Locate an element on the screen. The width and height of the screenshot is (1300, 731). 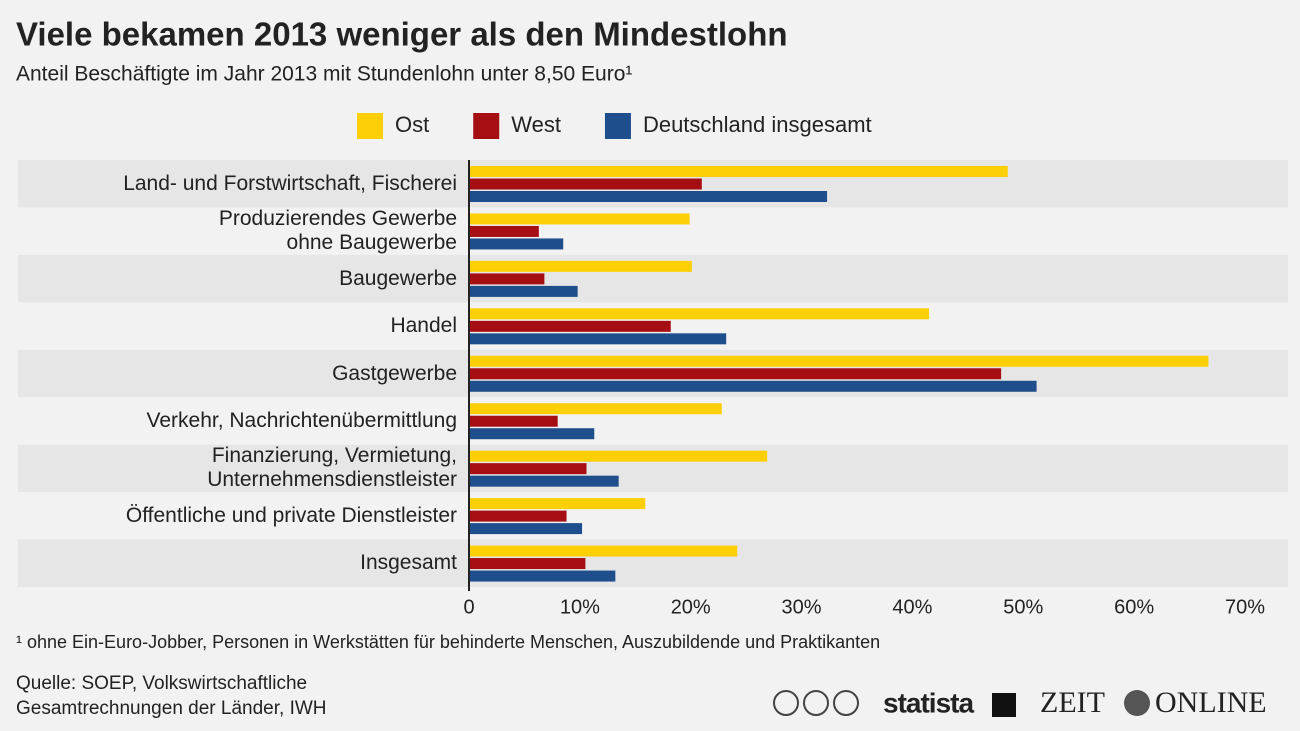
cc-icons is located at coordinates (816, 703).